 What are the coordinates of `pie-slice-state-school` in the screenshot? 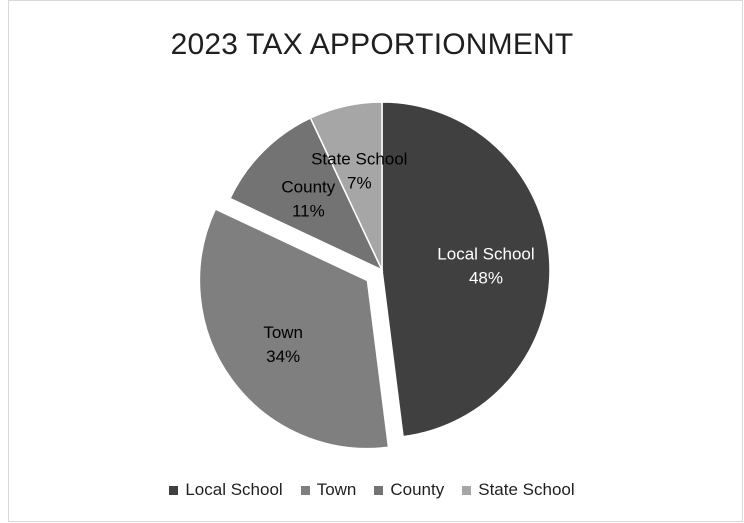 It's located at (346, 186).